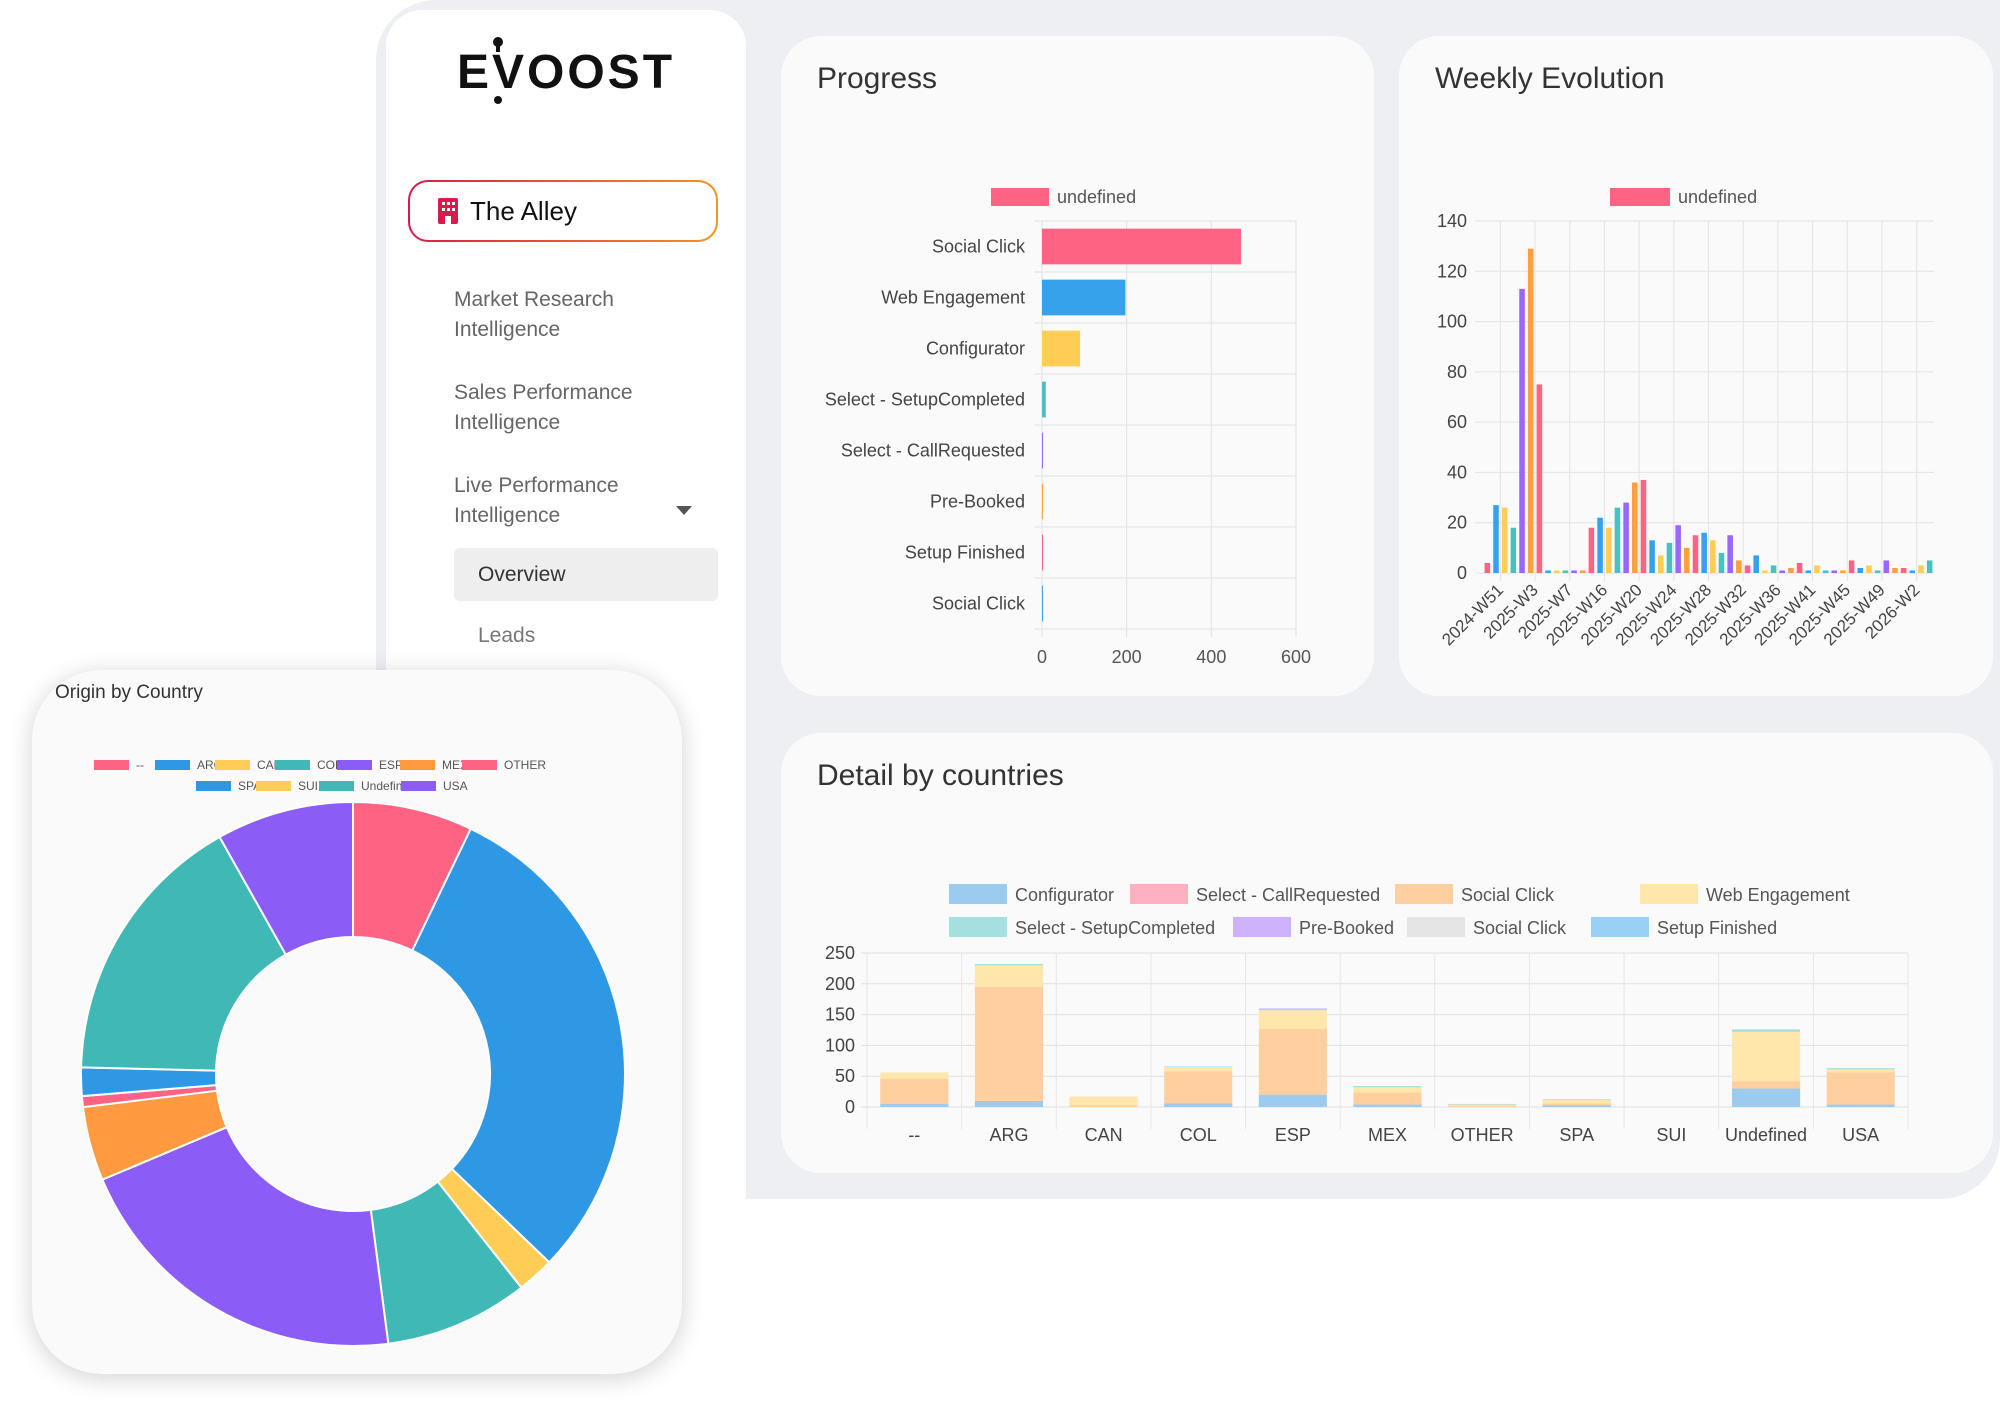 This screenshot has height=1405, width=2000. What do you see at coordinates (1482, 1135) in the screenshot?
I see `x-tick-label: OTHER` at bounding box center [1482, 1135].